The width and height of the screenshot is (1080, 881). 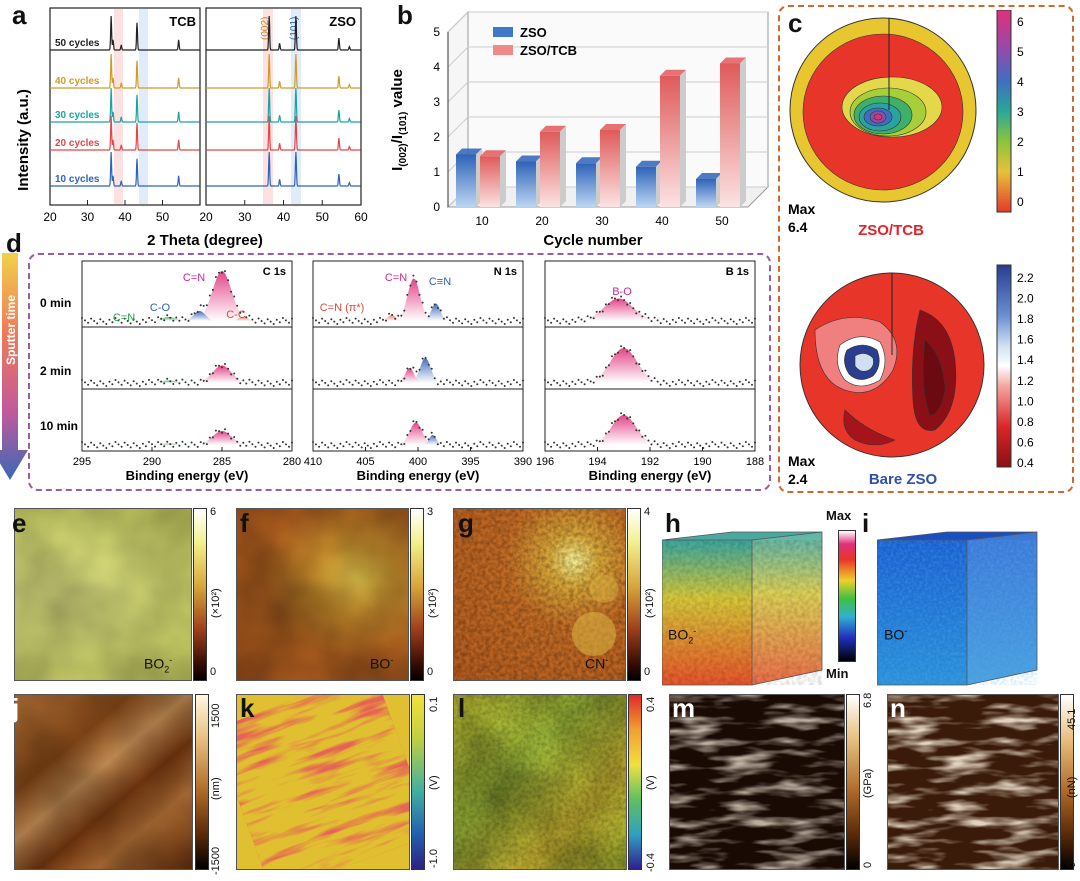 What do you see at coordinates (673, 72) in the screenshot?
I see `bar-top-face` at bounding box center [673, 72].